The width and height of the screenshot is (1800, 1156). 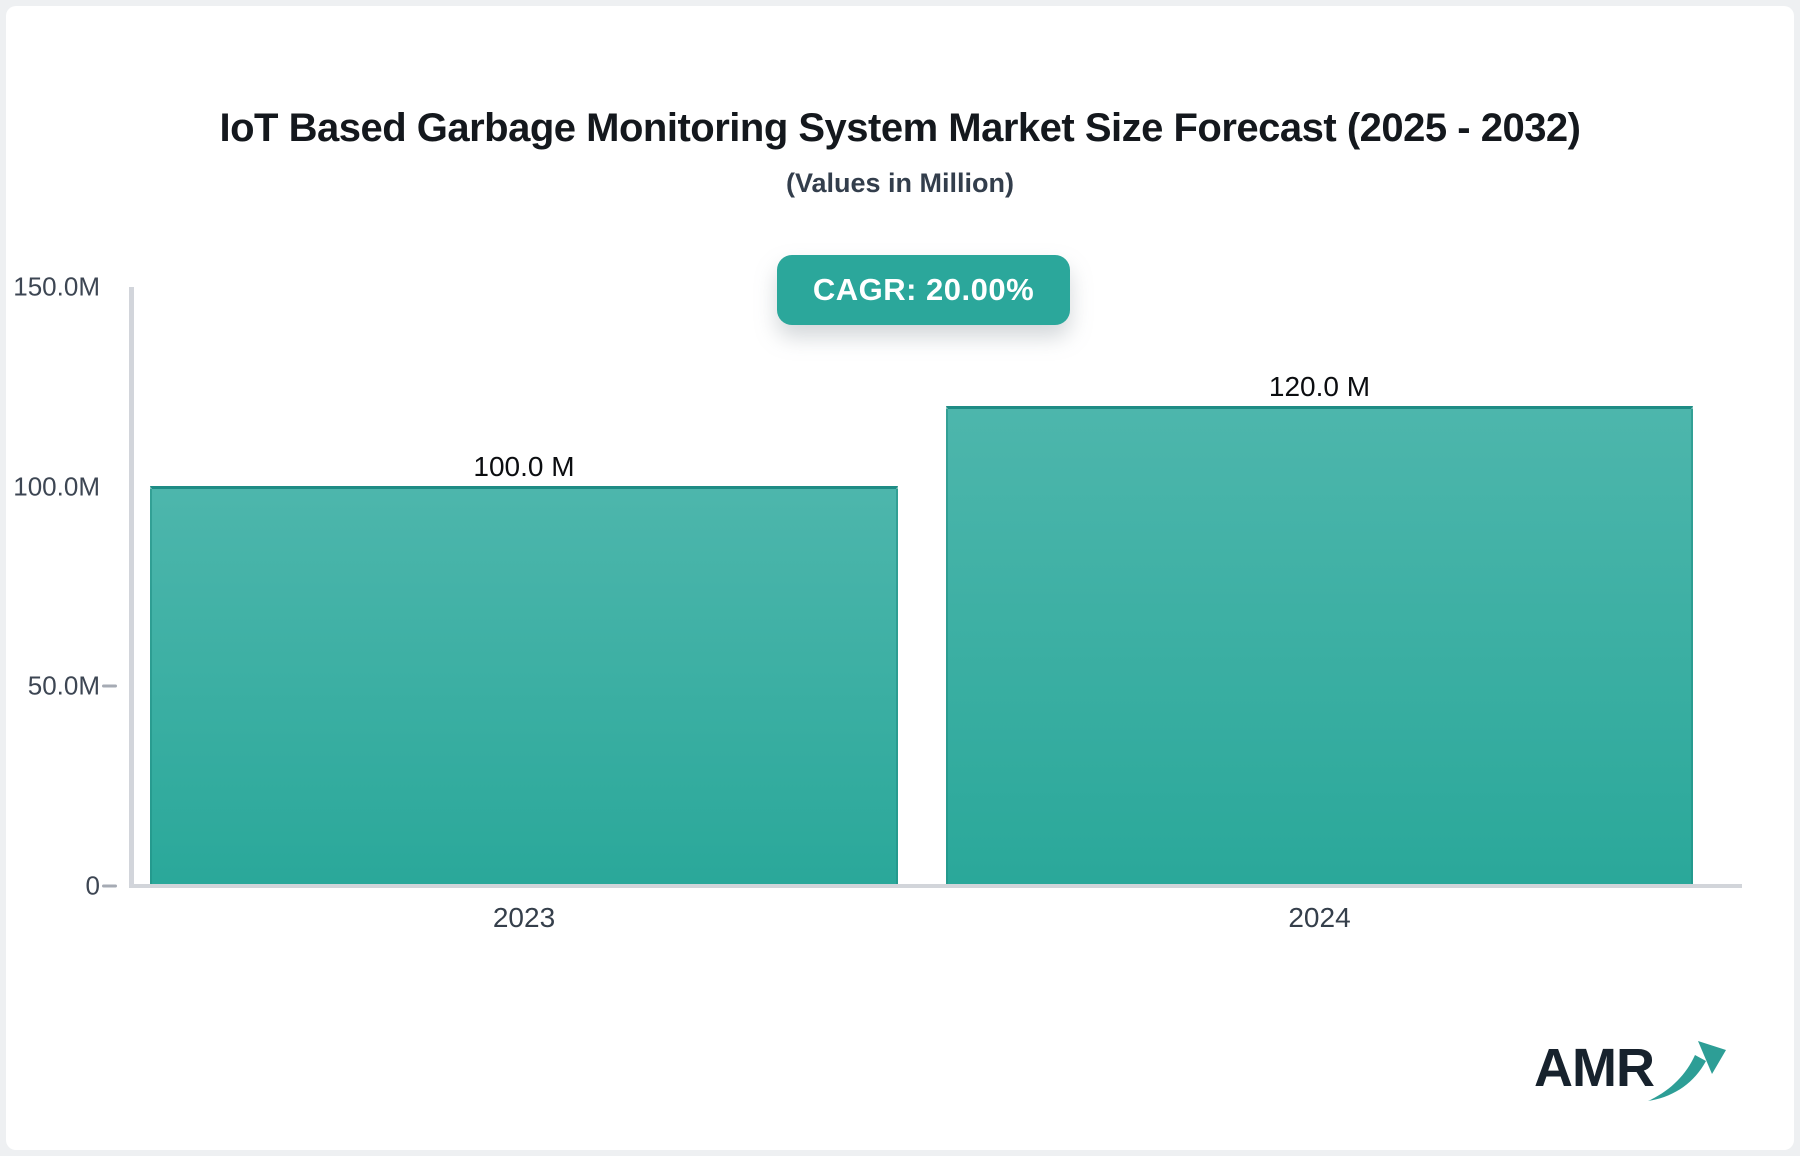 I want to click on amr-logo-text: AMR, so click(x=1594, y=1068).